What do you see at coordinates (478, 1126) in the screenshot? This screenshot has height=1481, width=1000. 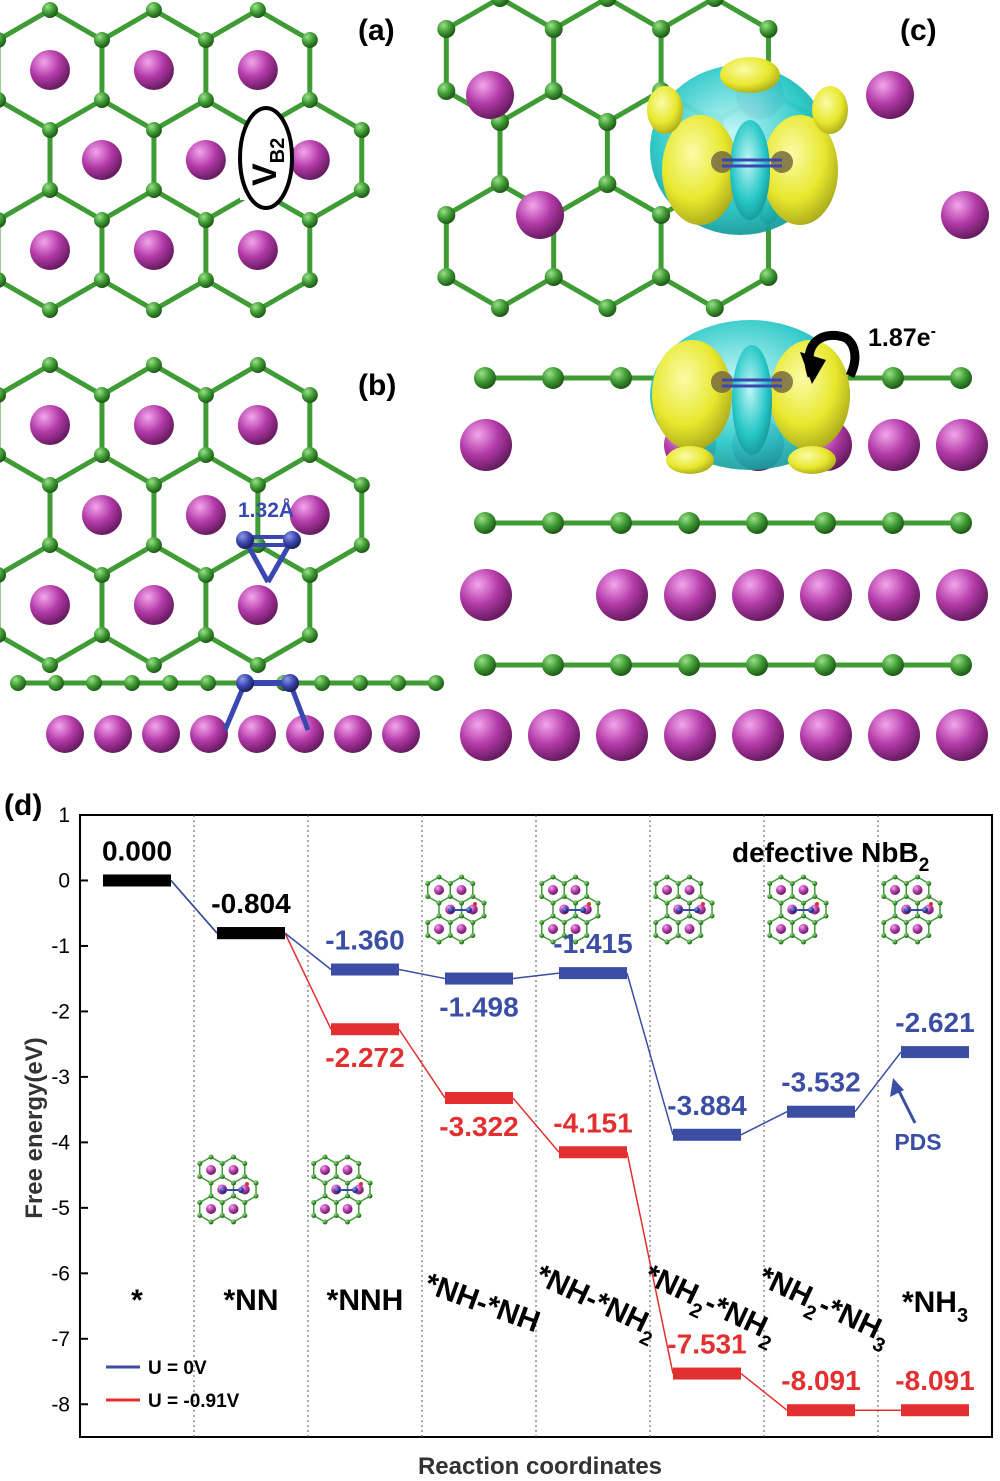 I see `data-value-label: -3.322` at bounding box center [478, 1126].